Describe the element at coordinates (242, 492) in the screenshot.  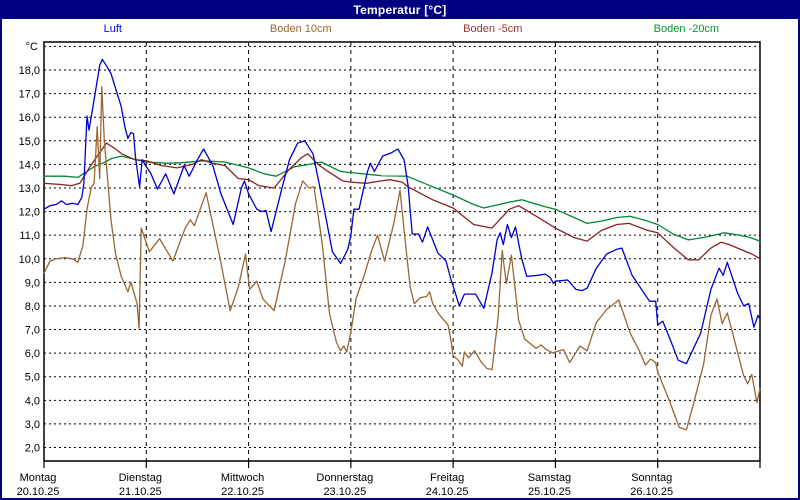
I see `x-date-label: 22.10.25` at that location.